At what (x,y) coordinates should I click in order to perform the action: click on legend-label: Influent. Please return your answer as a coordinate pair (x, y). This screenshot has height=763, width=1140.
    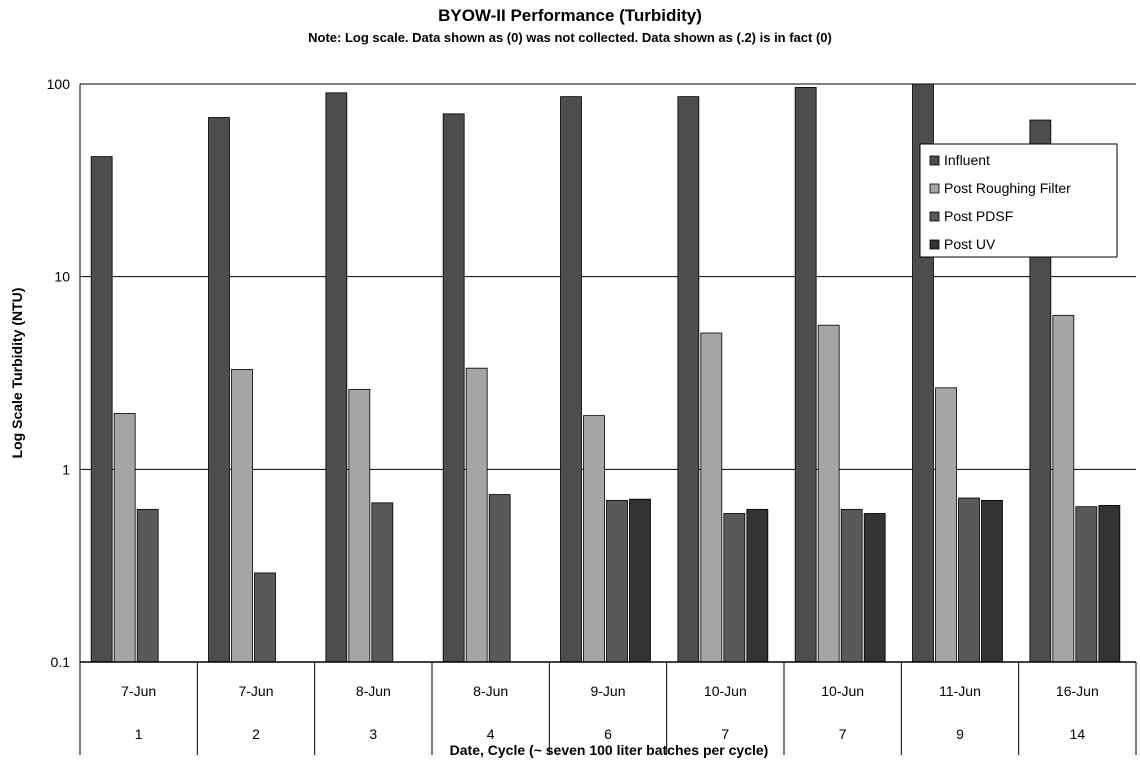
    Looking at the image, I should click on (967, 160).